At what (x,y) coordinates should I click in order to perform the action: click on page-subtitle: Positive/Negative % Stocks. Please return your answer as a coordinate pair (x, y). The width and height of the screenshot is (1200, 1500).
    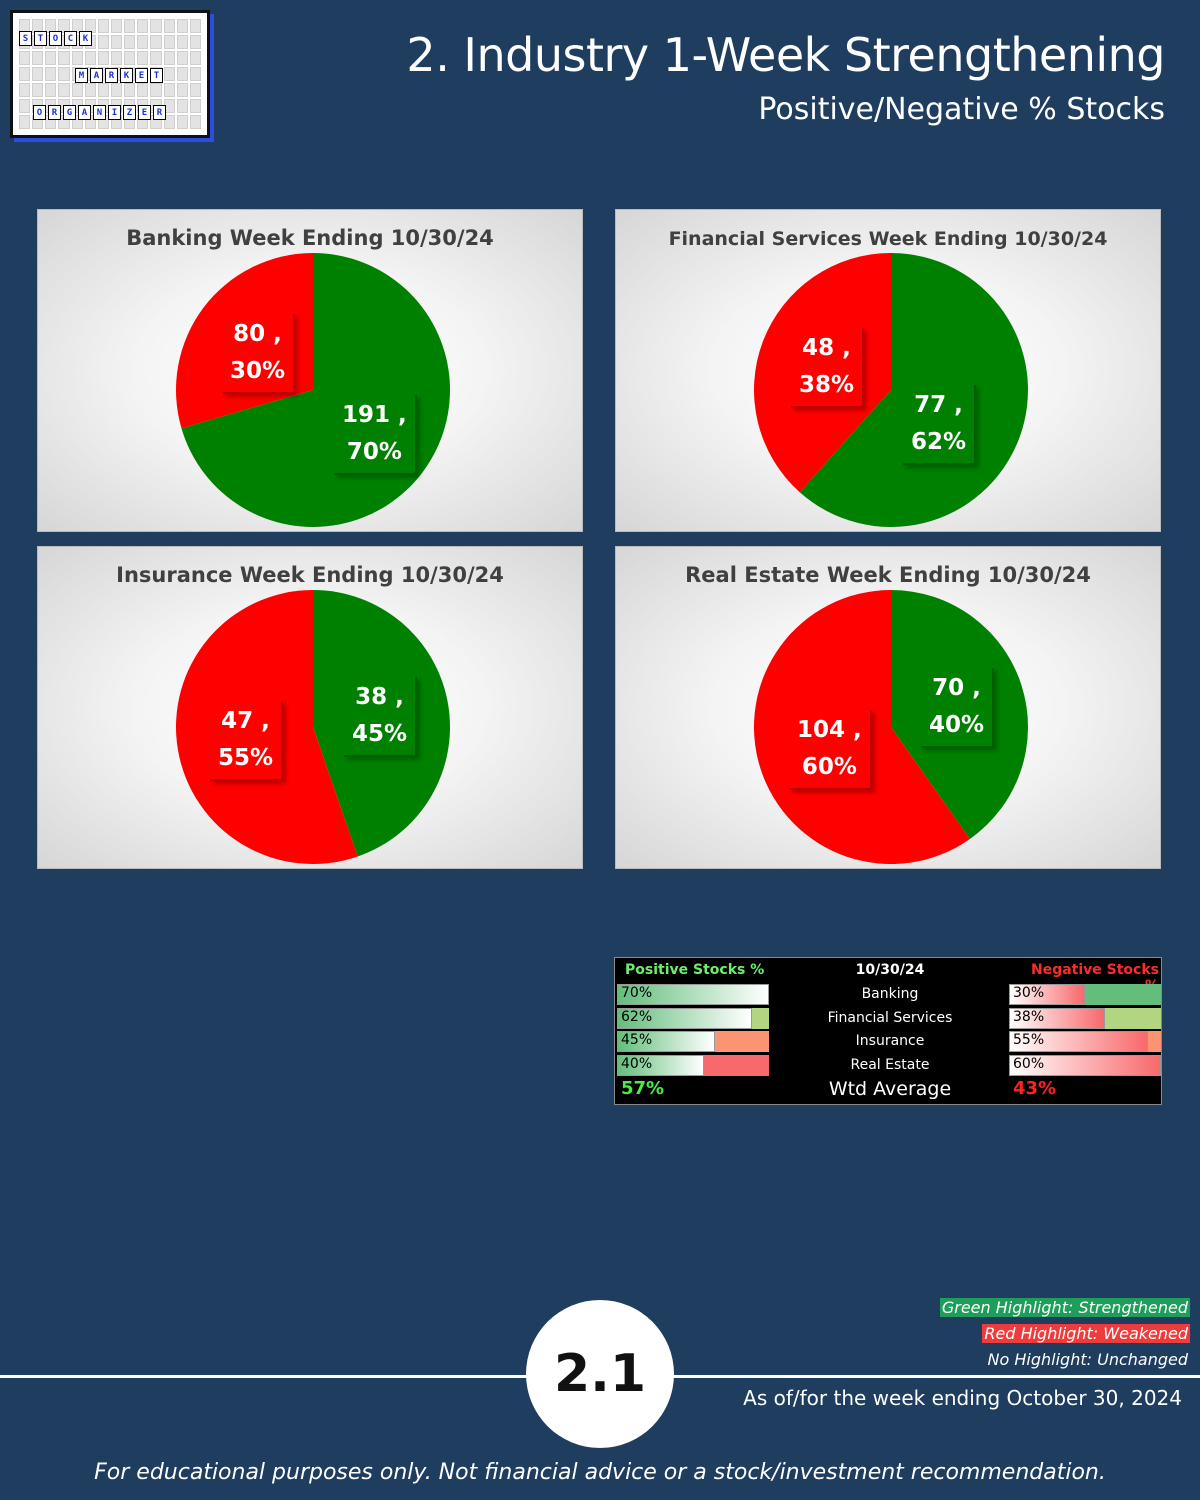
    Looking at the image, I should click on (961, 109).